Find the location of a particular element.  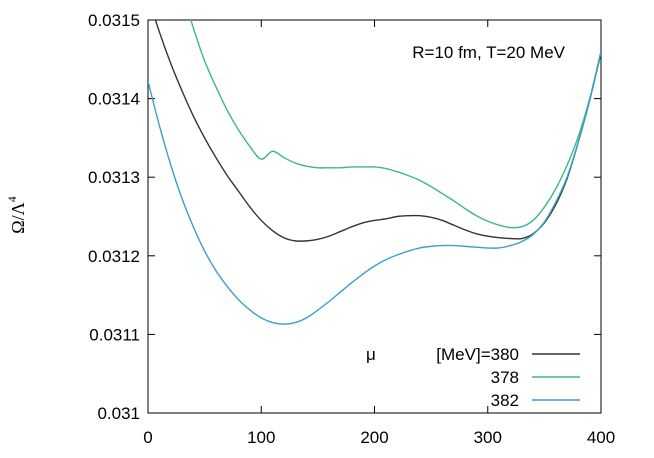

x-tick-label: 200 is located at coordinates (374, 437).